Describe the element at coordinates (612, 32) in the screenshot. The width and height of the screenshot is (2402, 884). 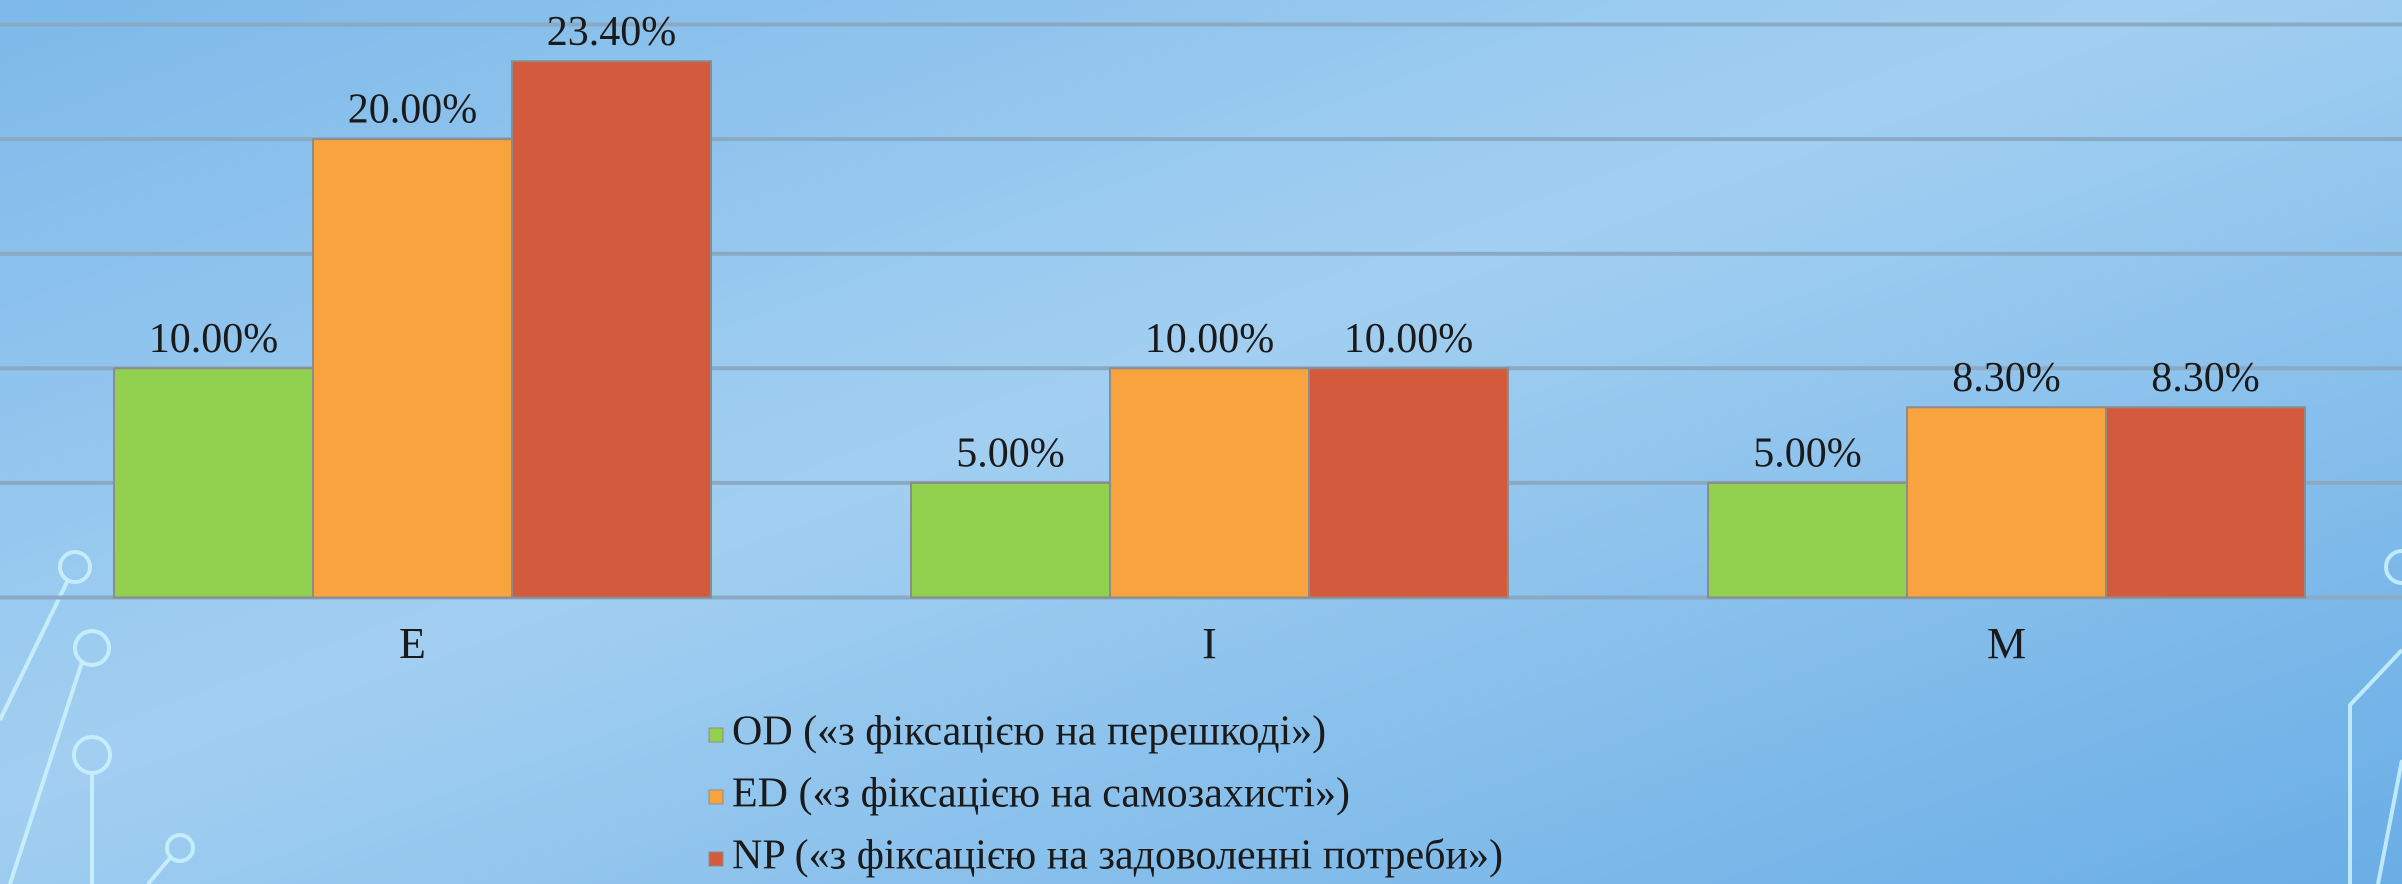
I see `value-label: 23.40%` at that location.